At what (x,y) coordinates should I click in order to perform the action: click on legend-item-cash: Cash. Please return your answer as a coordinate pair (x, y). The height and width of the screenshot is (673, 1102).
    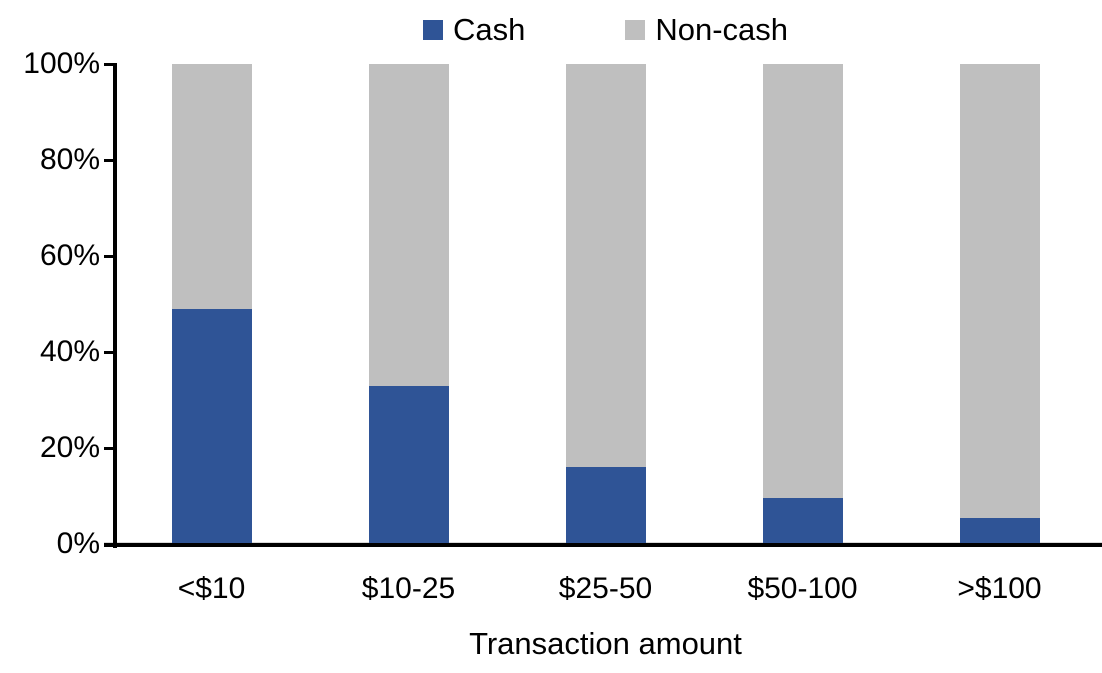
    Looking at the image, I should click on (474, 30).